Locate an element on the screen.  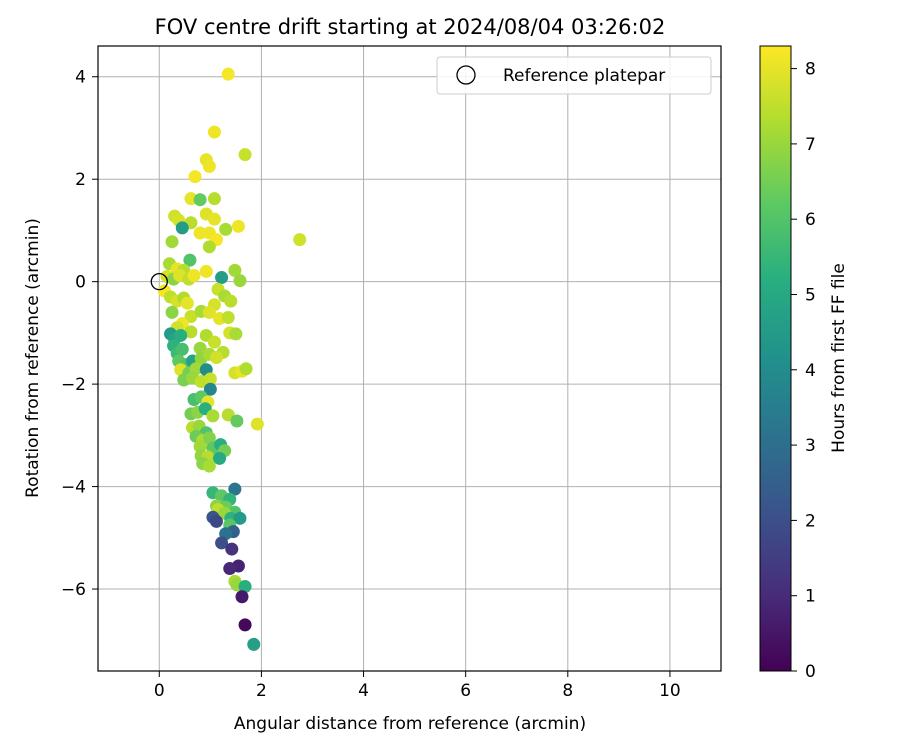
colorbar-tick-label: 8 is located at coordinates (810, 70).